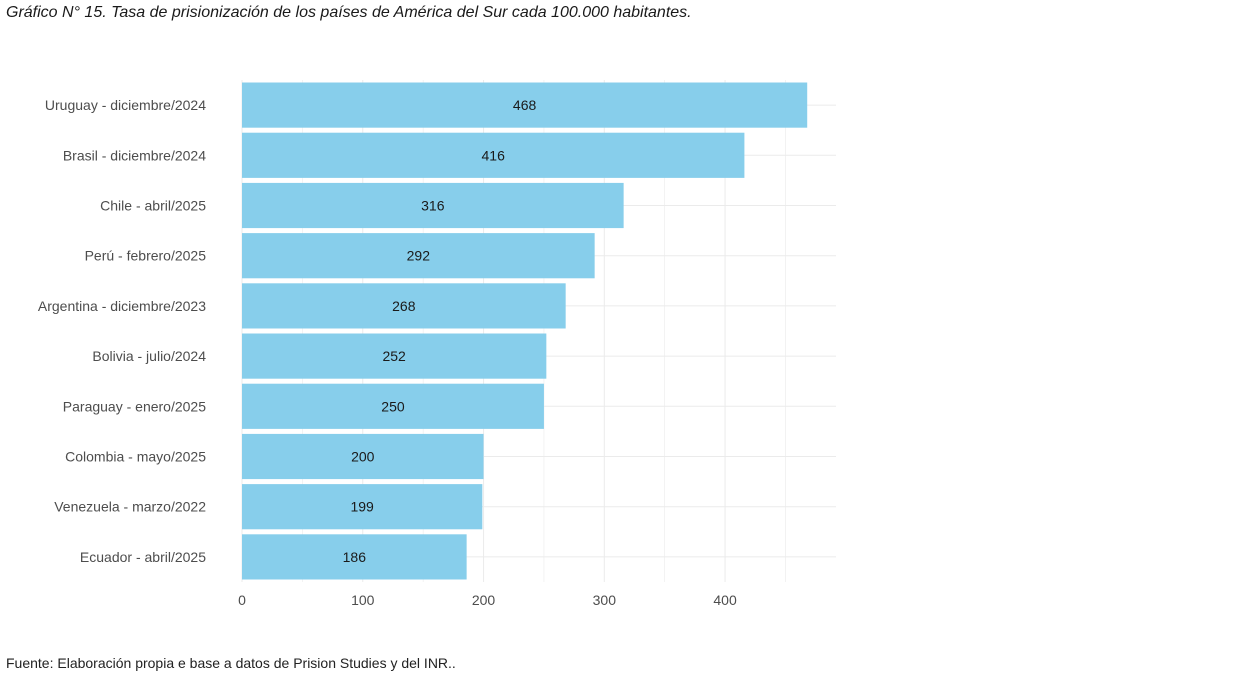 The height and width of the screenshot is (678, 1257). I want to click on x-tick-labels: 0 100 200 300 400, so click(487, 600).